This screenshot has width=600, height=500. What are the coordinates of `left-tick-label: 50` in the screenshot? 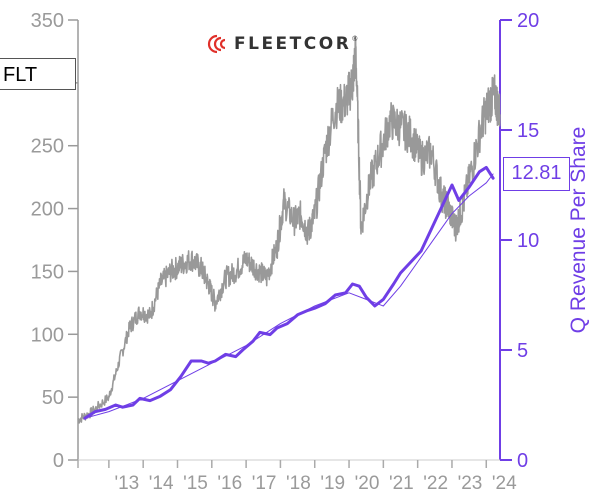 It's located at (53, 398).